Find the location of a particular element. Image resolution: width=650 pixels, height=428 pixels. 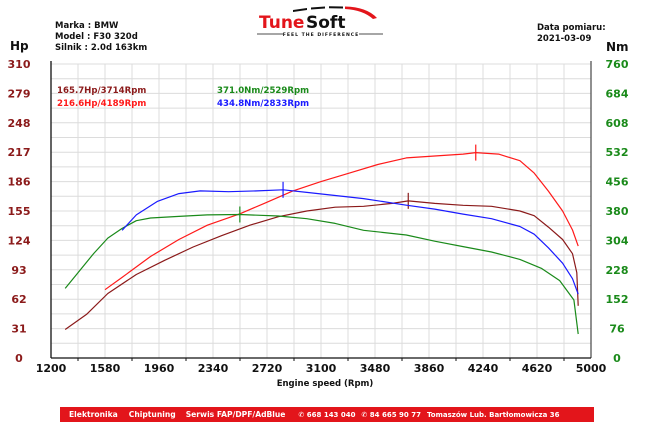

left-tick-label: 31 is located at coordinates (18, 329).